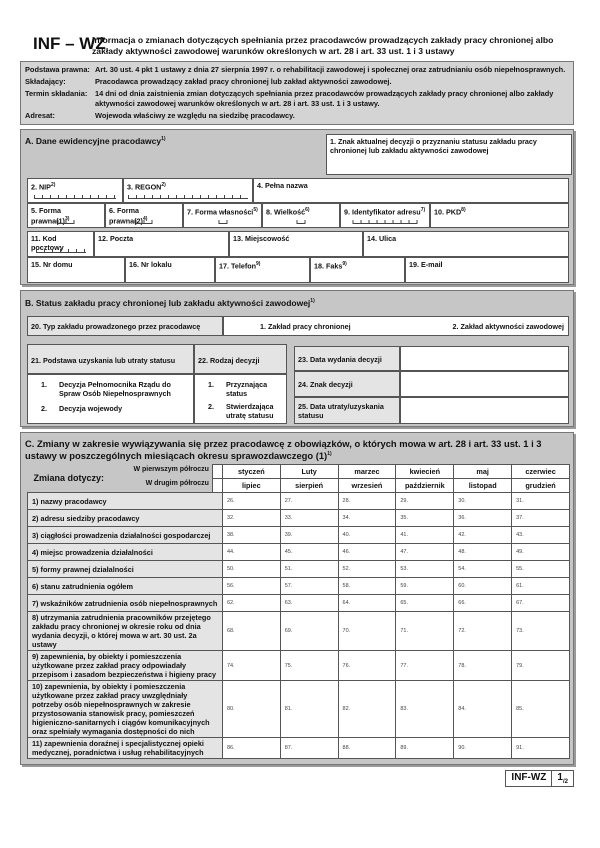 The image size is (600, 848). What do you see at coordinates (251, 569) in the screenshot?
I see `month-cell-50: 50.` at bounding box center [251, 569].